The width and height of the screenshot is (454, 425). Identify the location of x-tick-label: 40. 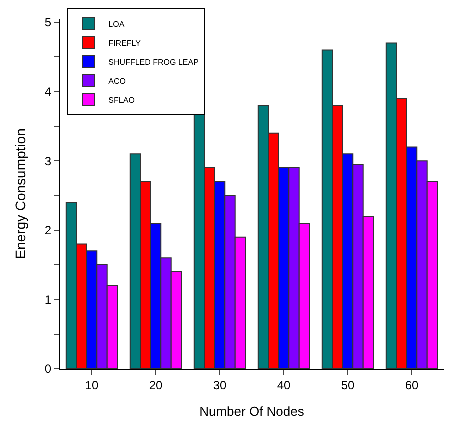
(284, 385).